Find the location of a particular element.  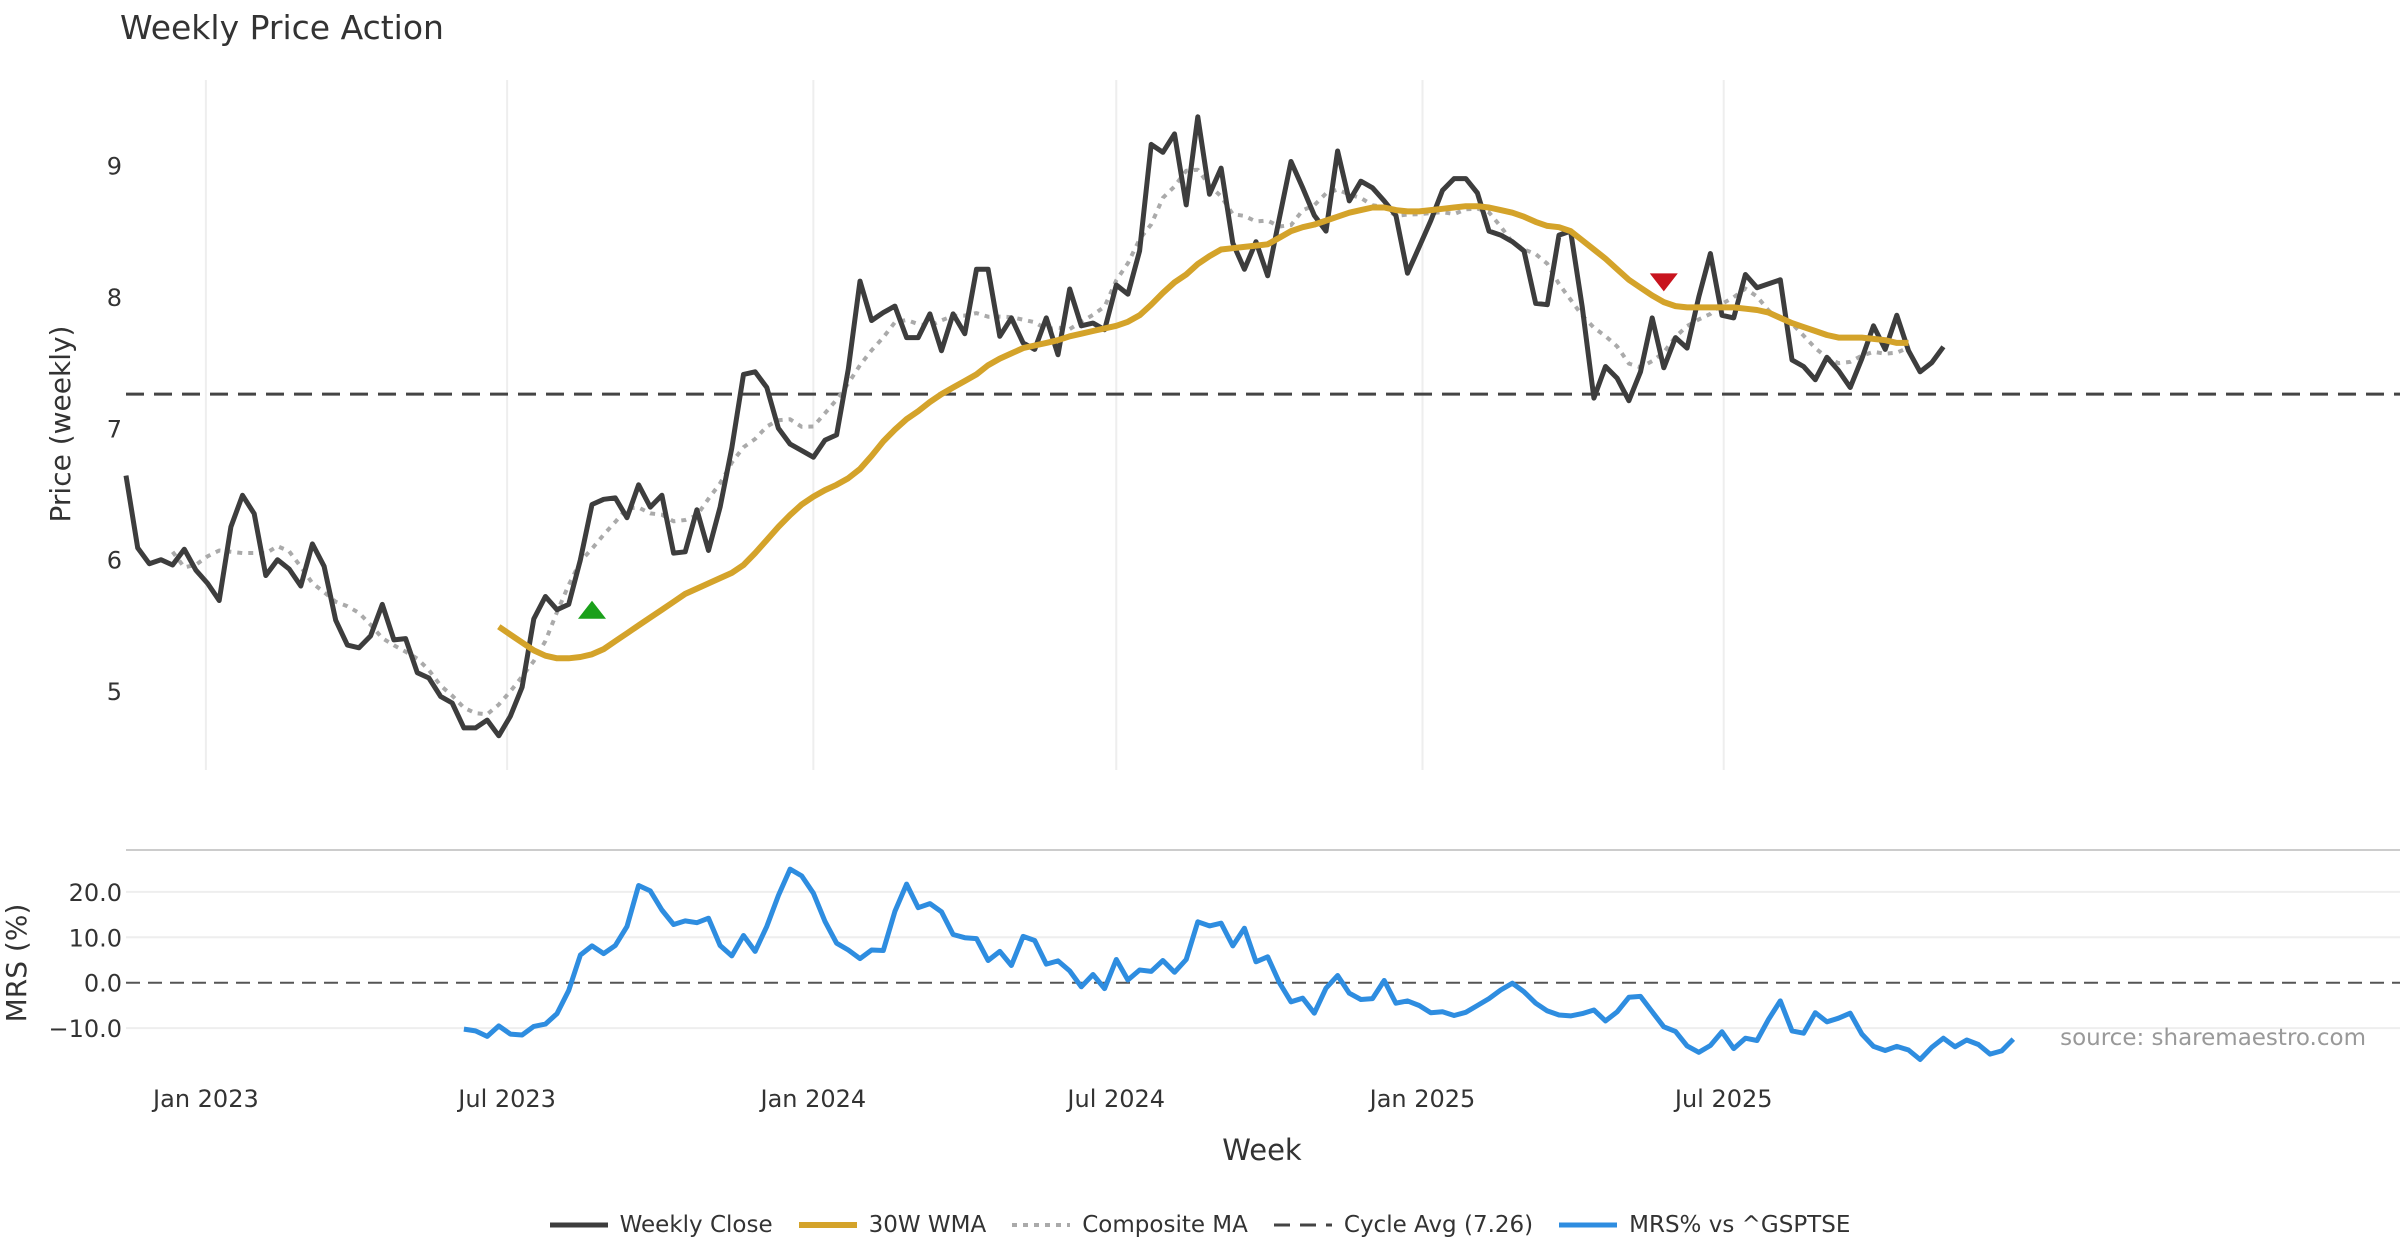

sell-signal-marker is located at coordinates (1663, 282).